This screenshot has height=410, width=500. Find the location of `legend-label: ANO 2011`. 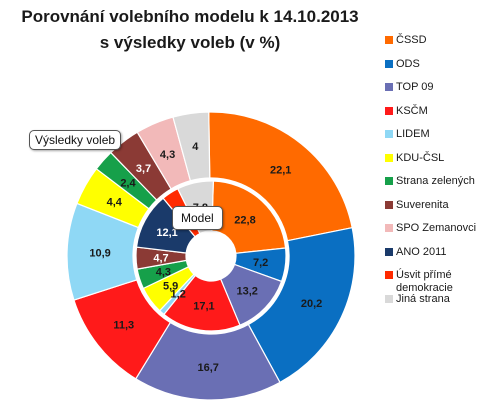

legend-label: ANO 2011 is located at coordinates (421, 251).